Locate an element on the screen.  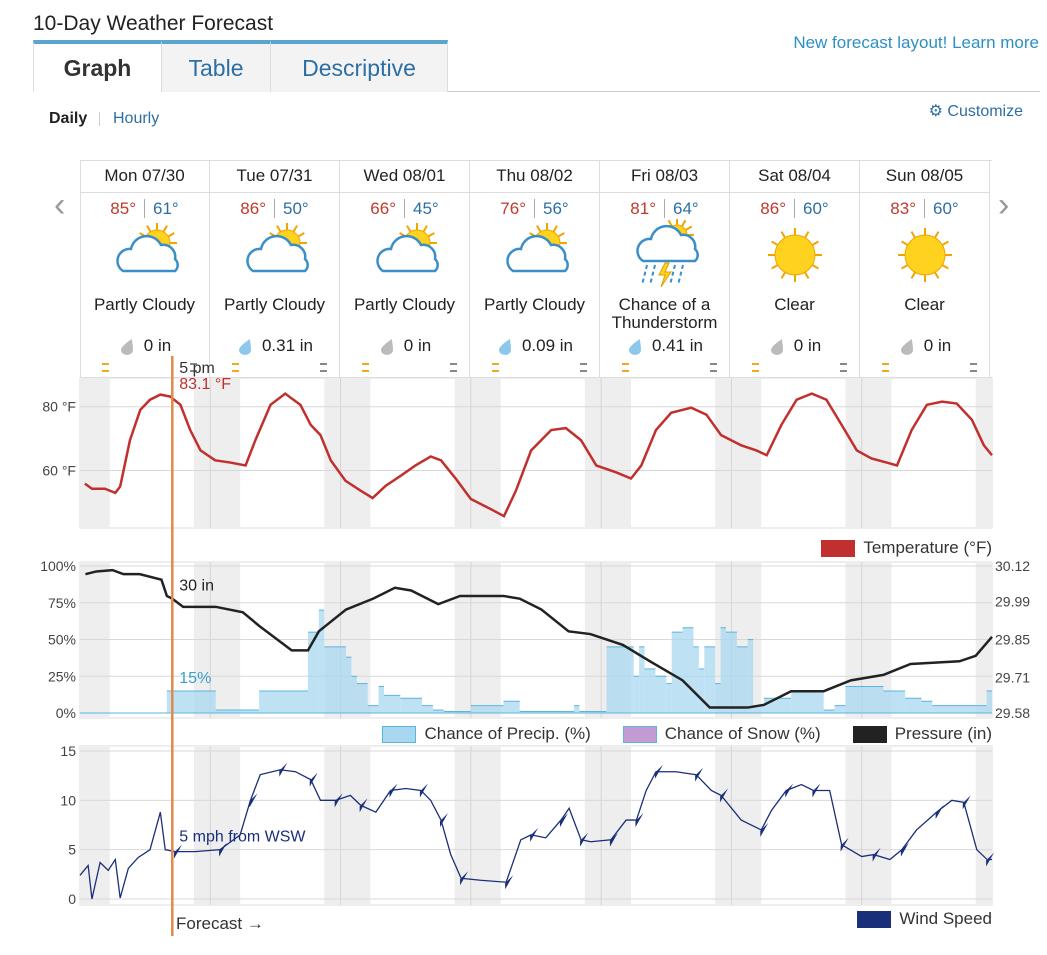
day-date: Sat 08/04 is located at coordinates (794, 176).